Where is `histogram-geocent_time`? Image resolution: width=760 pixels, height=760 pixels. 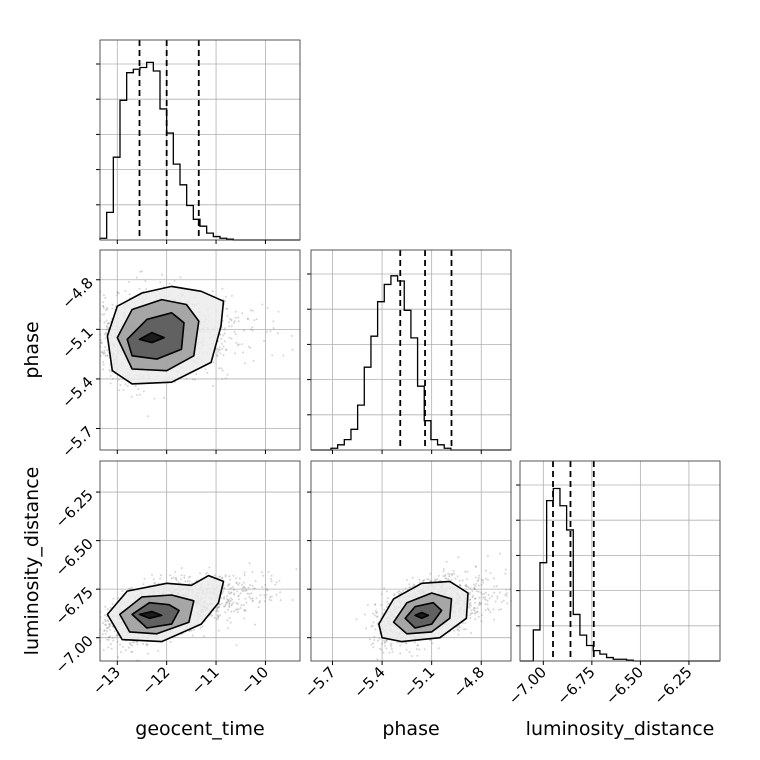 histogram-geocent_time is located at coordinates (199, 151).